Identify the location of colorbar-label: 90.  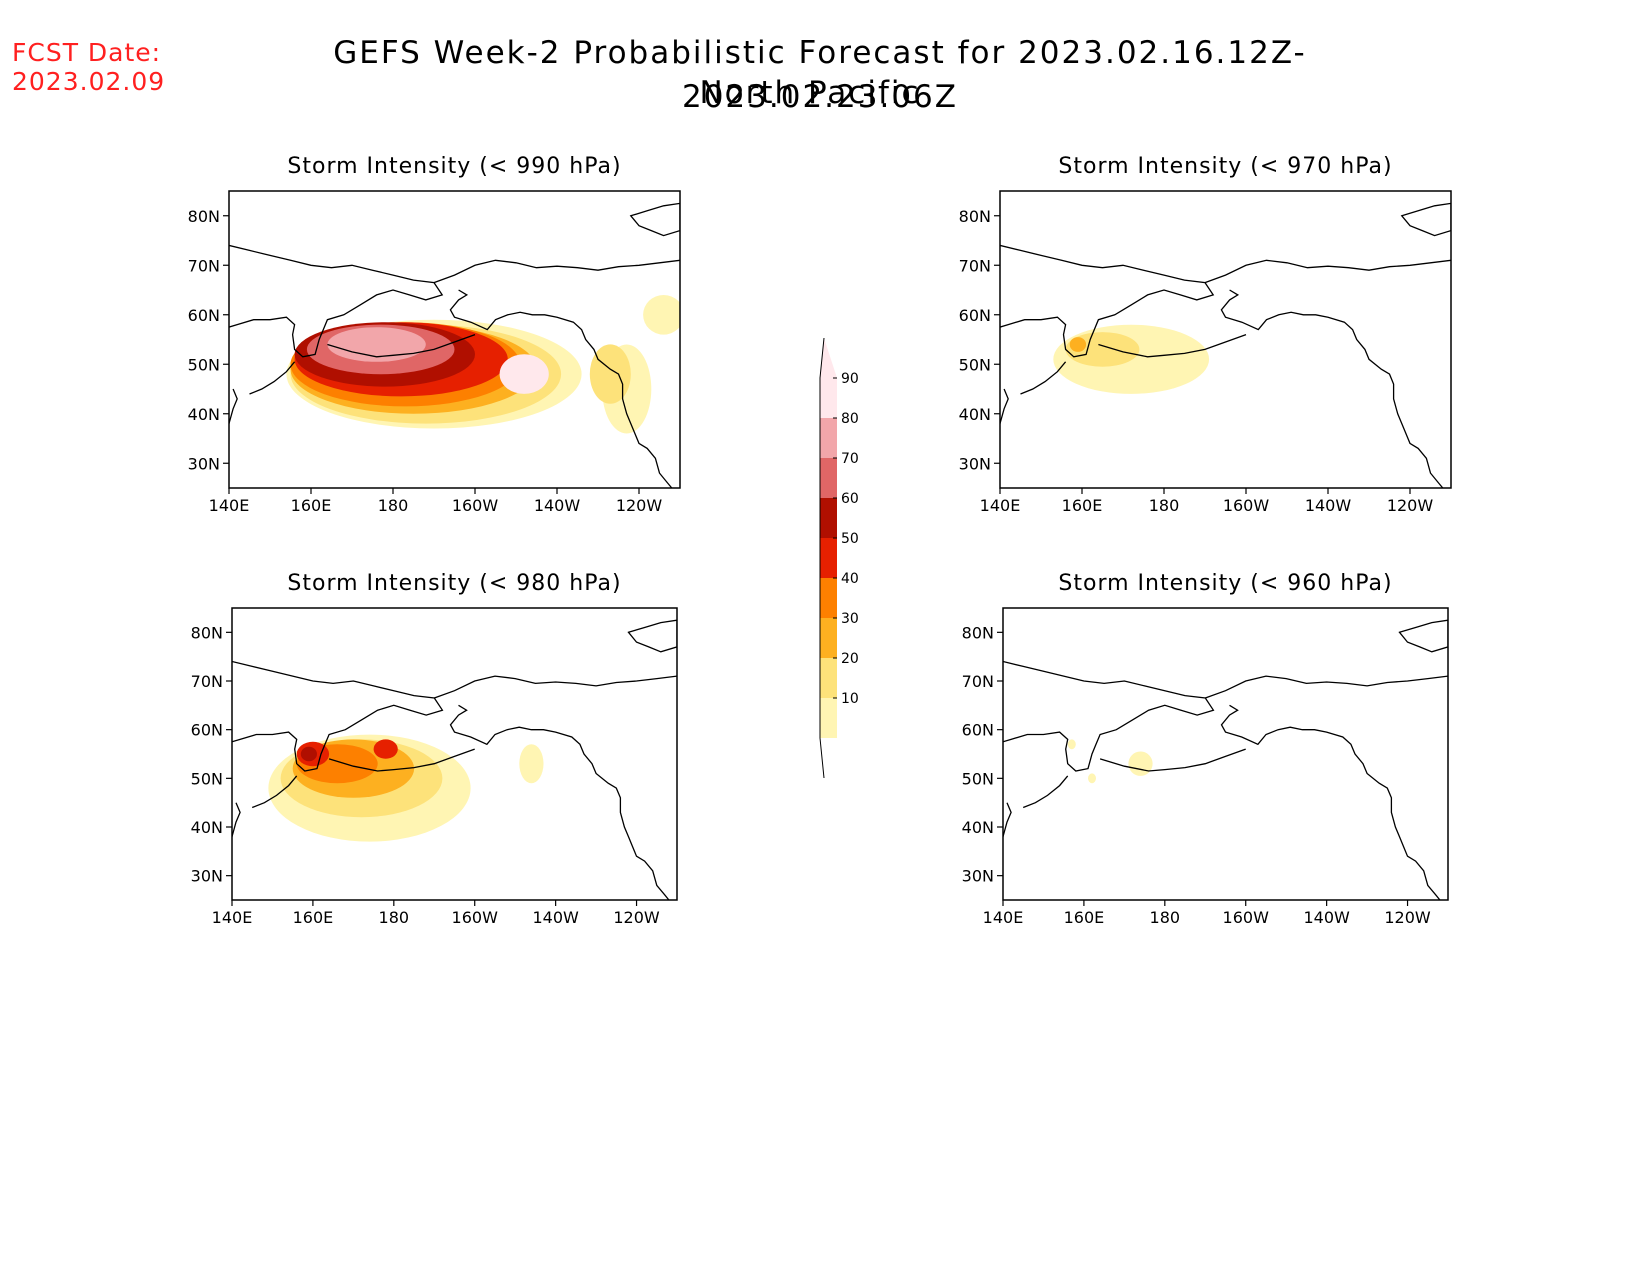
(850, 379).